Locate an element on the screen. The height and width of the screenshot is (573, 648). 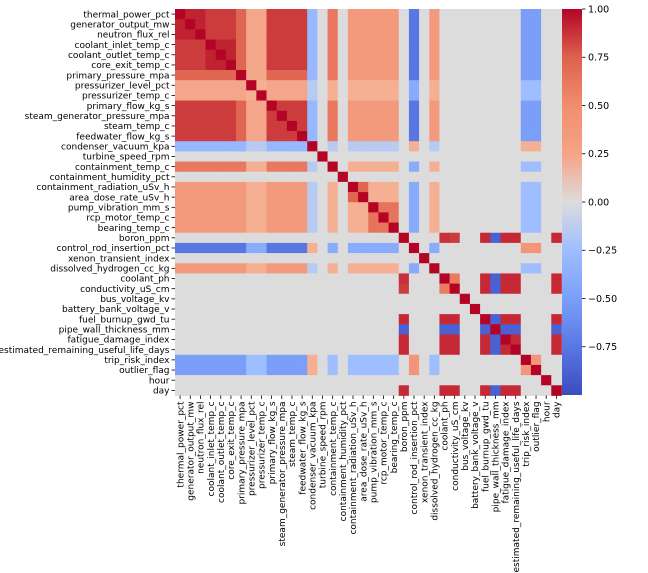
y-tick-label: core_exit_temp_c is located at coordinates (130, 66).